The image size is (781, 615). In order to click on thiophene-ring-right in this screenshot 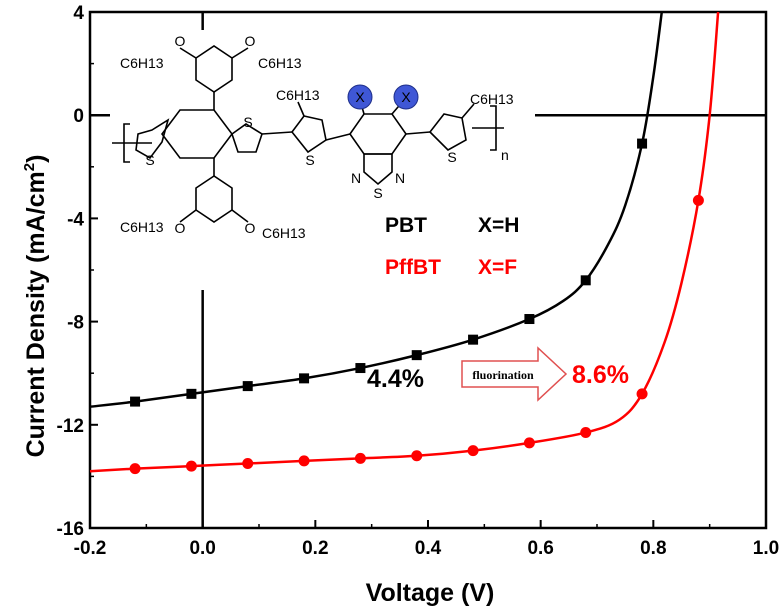, I will do `click(247, 138)`.